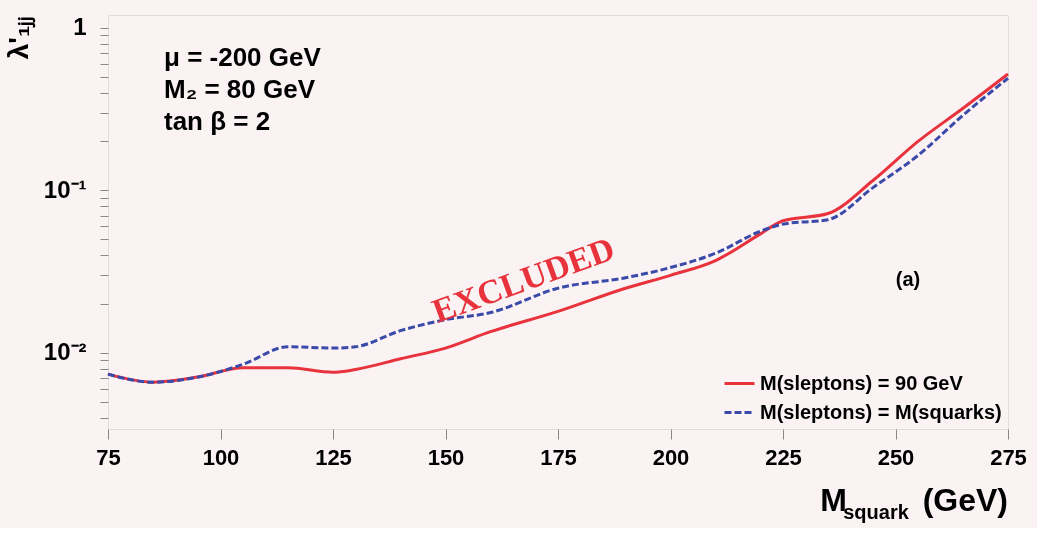 The width and height of the screenshot is (1063, 544). I want to click on annotation: M₂ = 80 GeV, so click(240, 89).